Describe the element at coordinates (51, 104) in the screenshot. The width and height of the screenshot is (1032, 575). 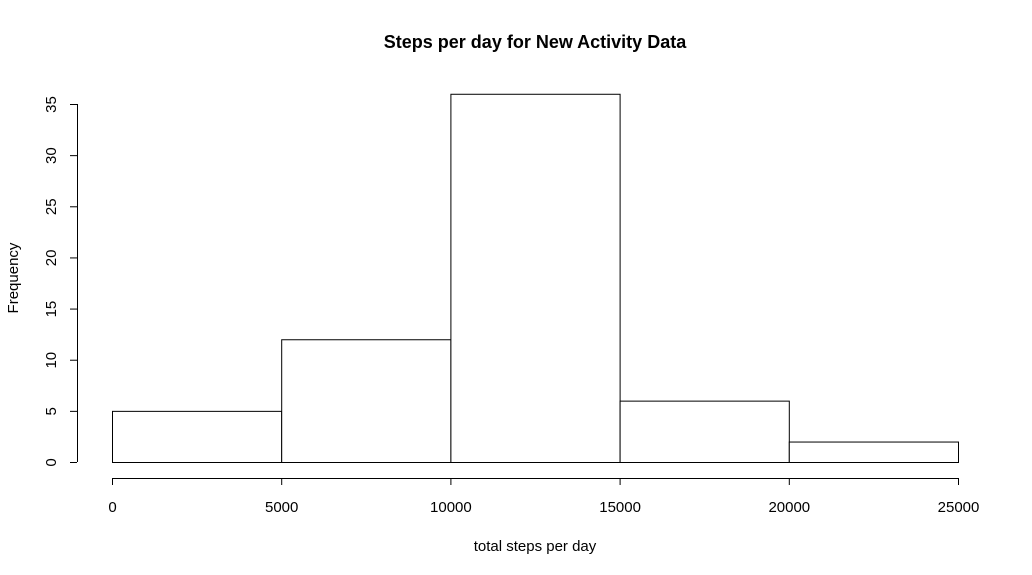
I see `y-tick-label-7: 35` at that location.